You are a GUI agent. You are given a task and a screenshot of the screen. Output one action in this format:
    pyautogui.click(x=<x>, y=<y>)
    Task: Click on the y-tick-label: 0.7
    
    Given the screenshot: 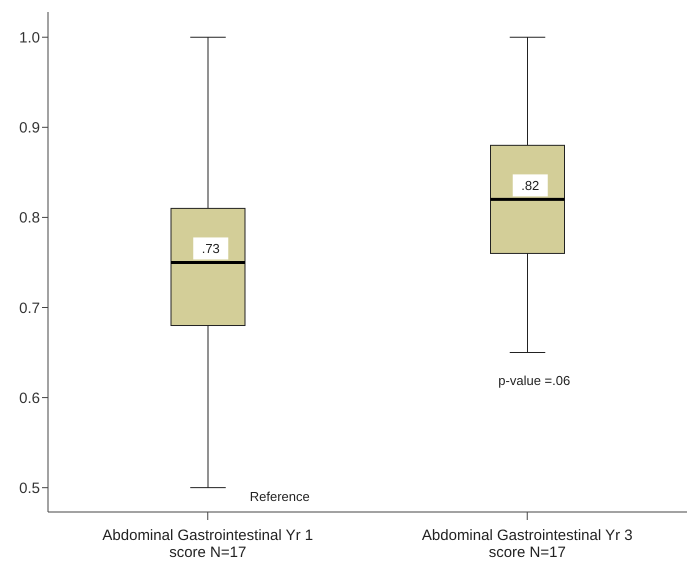 What is the action you would take?
    pyautogui.click(x=29, y=308)
    